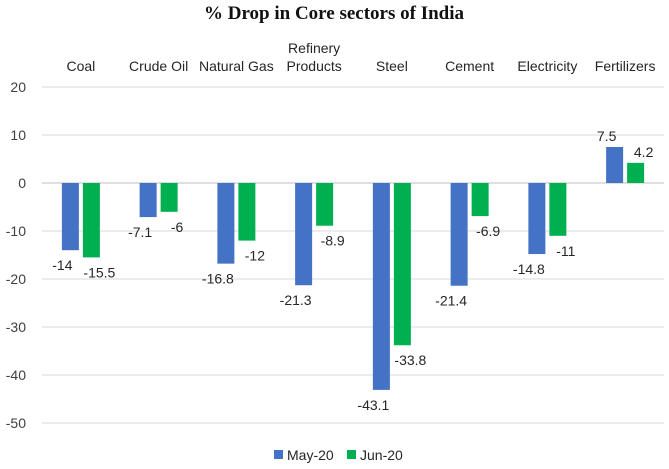  What do you see at coordinates (469, 66) in the screenshot?
I see `category-label: Cement` at bounding box center [469, 66].